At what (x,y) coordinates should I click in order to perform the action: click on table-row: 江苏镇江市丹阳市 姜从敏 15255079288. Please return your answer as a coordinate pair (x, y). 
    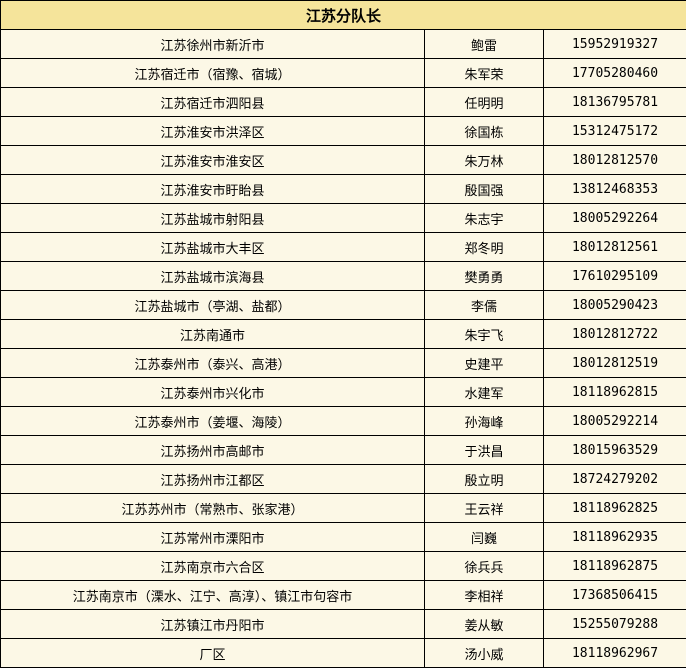
    Looking at the image, I should click on (343, 624).